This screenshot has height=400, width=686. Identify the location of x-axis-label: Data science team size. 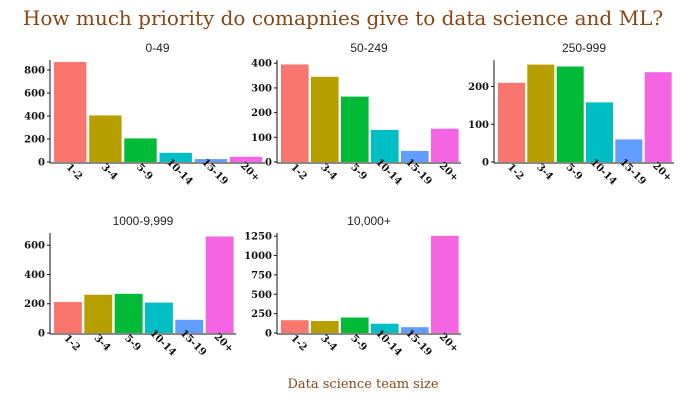
(362, 384).